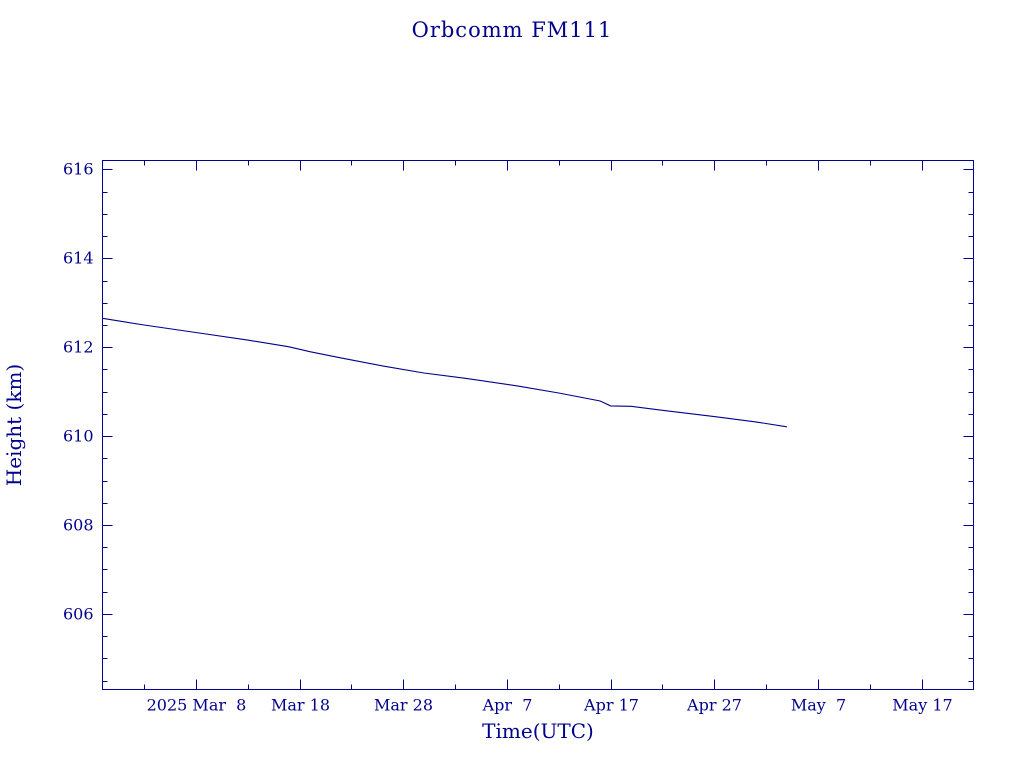  Describe the element at coordinates (922, 705) in the screenshot. I see `x-tick-label: May 17` at that location.